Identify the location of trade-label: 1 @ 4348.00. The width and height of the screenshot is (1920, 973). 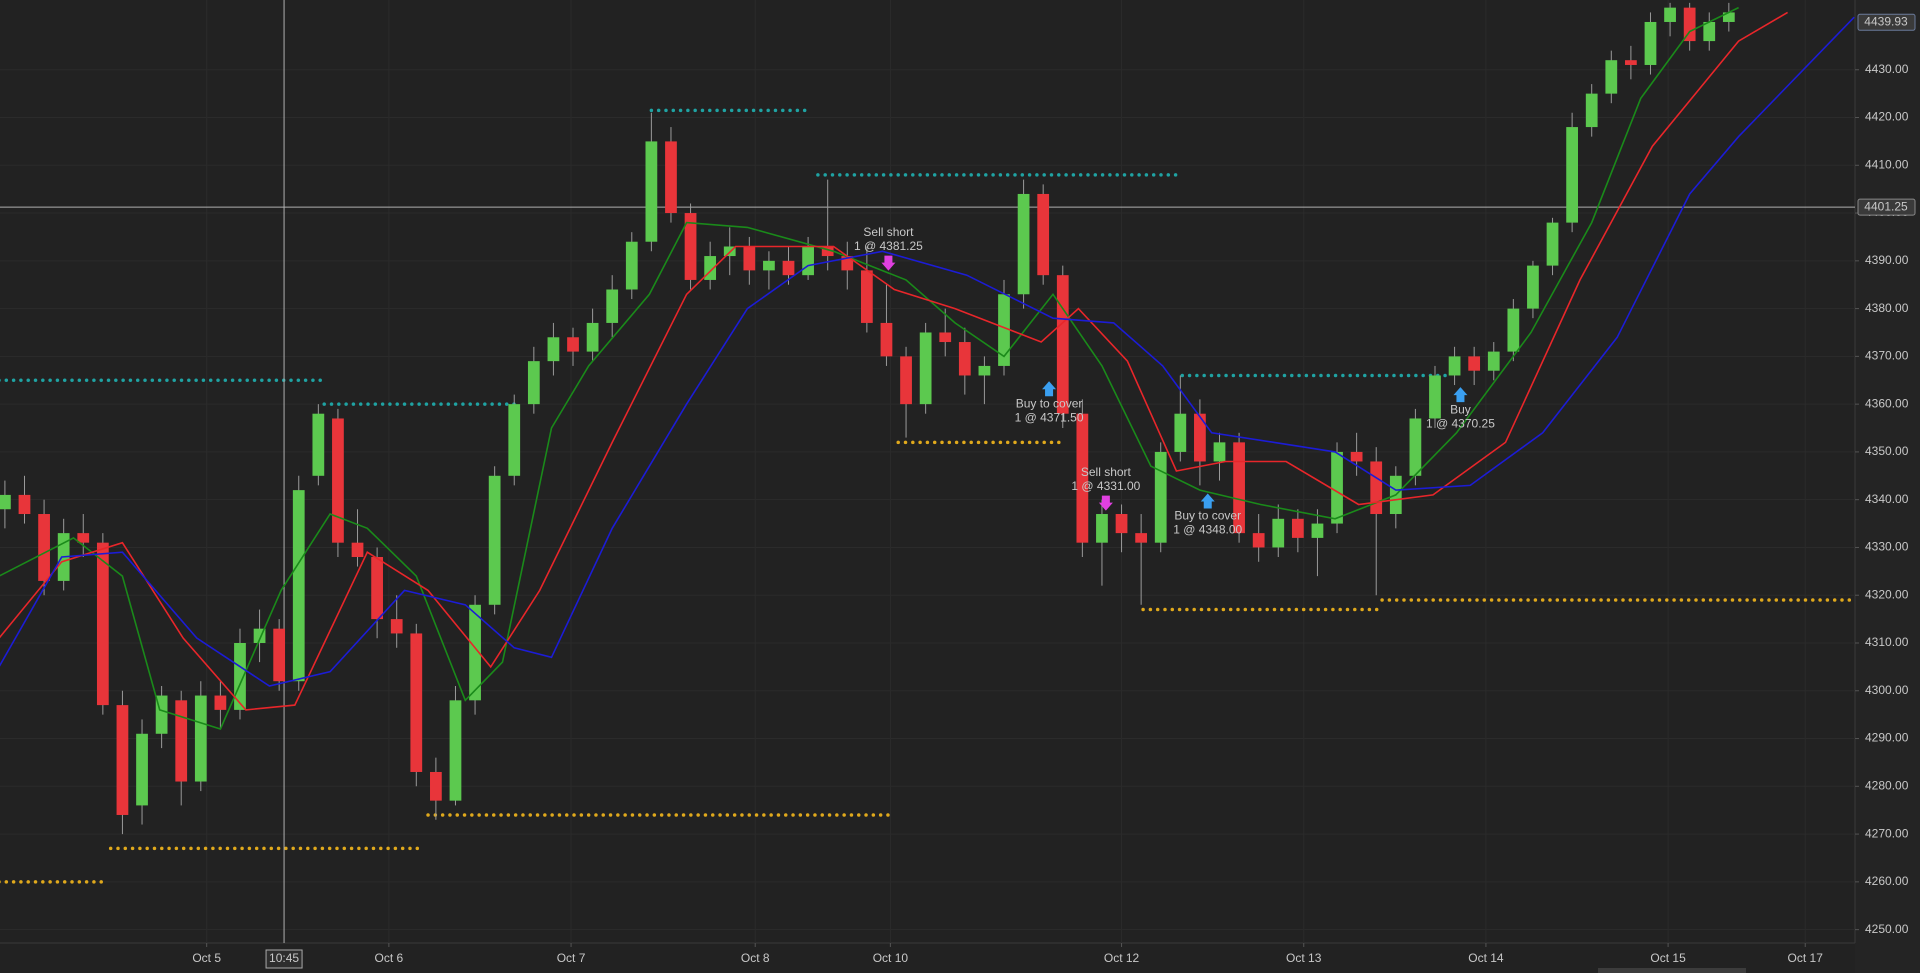
(1207, 530).